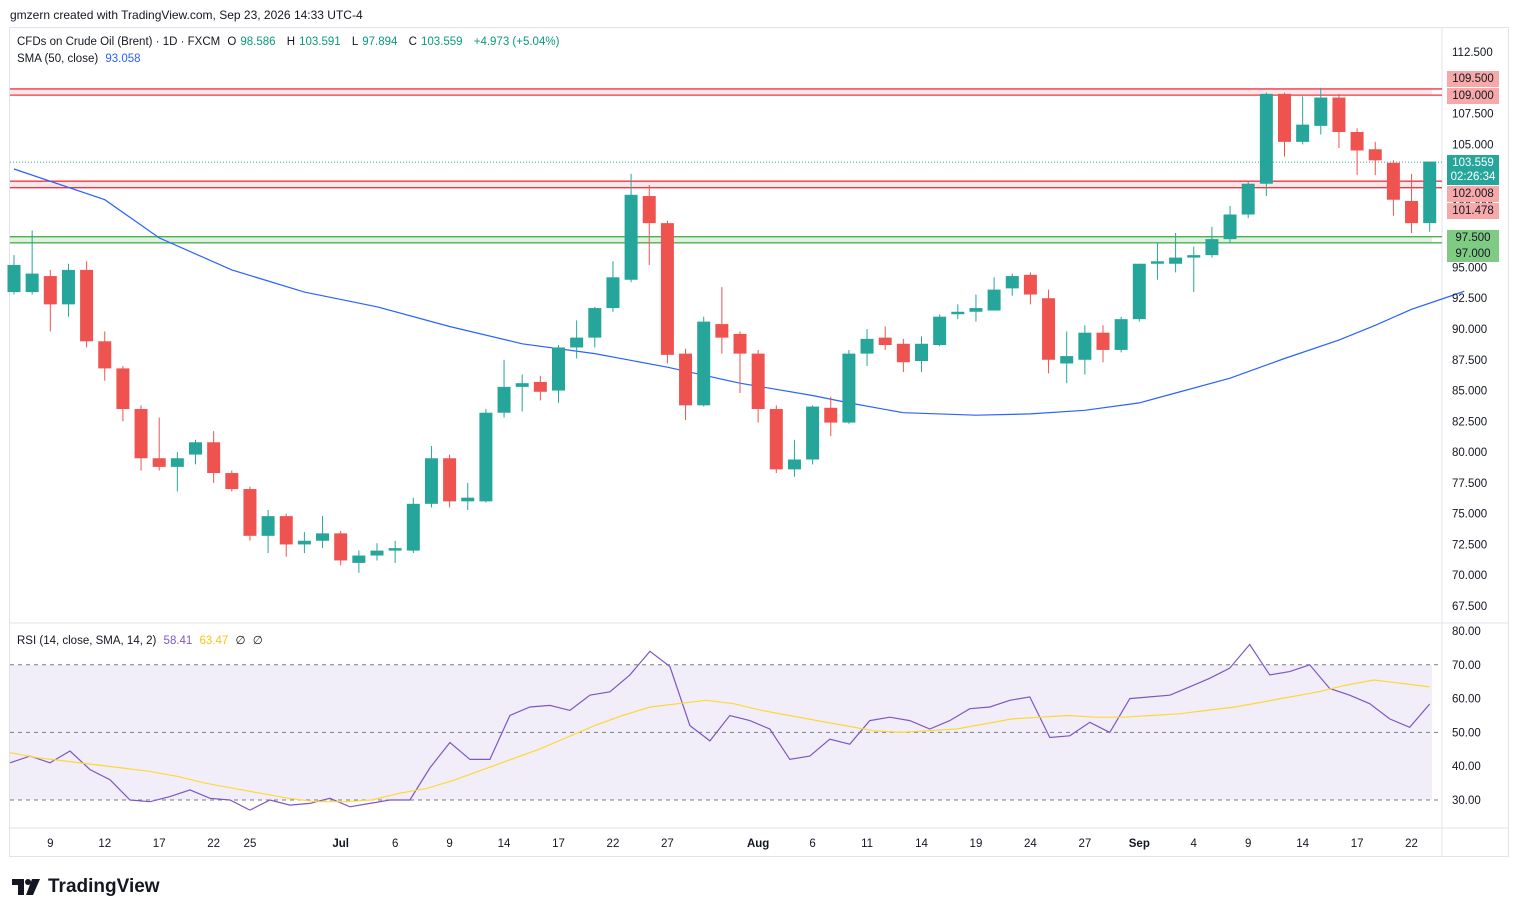  I want to click on price-tick-label: 85.000, so click(1469, 392).